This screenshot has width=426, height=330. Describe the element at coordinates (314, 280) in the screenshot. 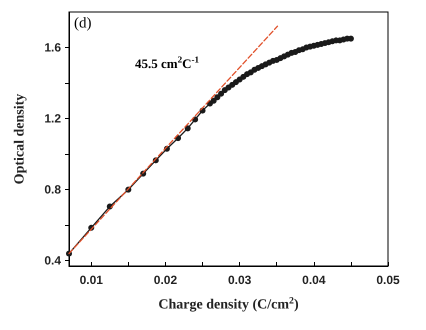

I see `x-tick-label: 0.04` at that location.